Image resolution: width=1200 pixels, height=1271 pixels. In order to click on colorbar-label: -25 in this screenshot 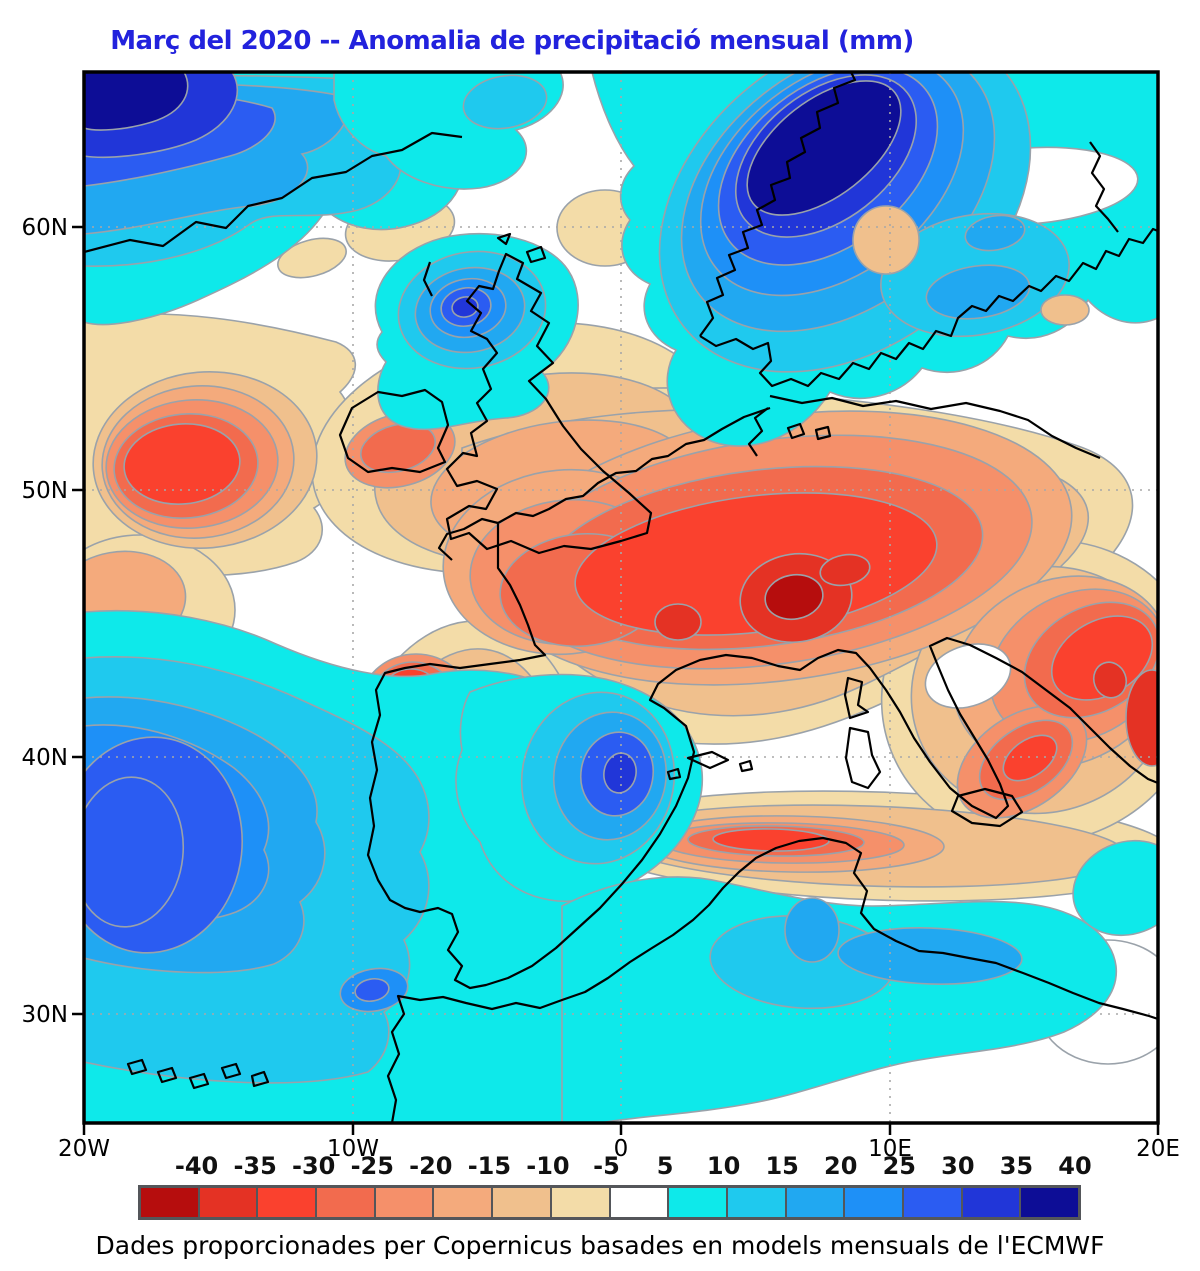, I will do `click(372, 1166)`.